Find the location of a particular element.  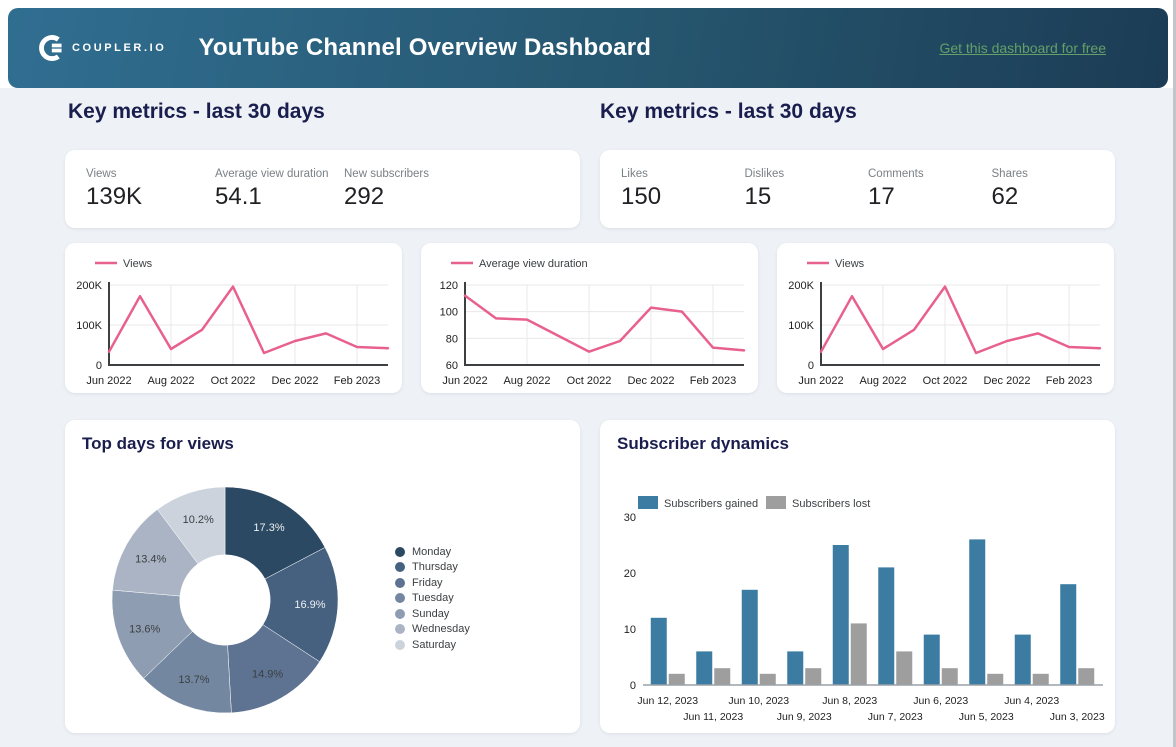

legend-label: Sunday is located at coordinates (431, 613).